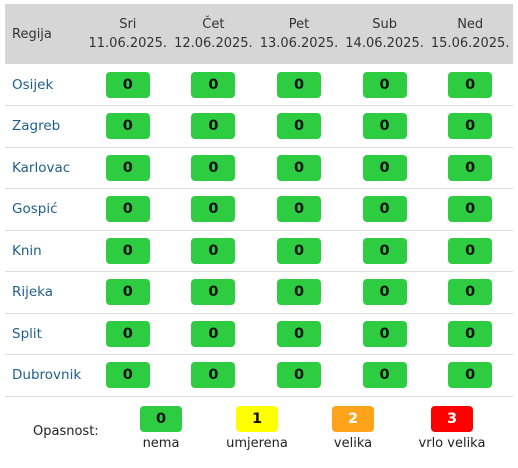 The height and width of the screenshot is (468, 518). Describe the element at coordinates (161, 443) in the screenshot. I see `legend-label: nema` at that location.